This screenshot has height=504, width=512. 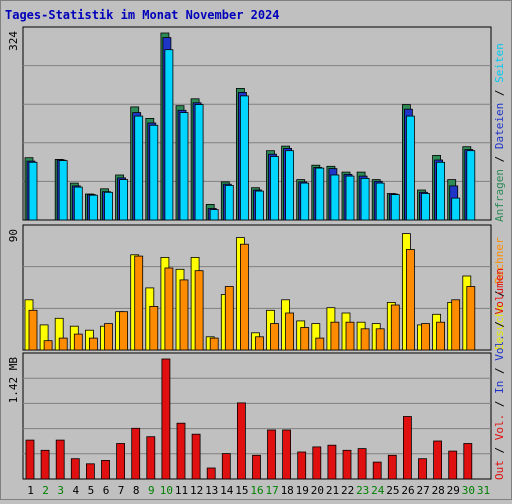 What do you see at coordinates (362, 490) in the screenshot?
I see `x-tick-label-day-23: 23` at bounding box center [362, 490].